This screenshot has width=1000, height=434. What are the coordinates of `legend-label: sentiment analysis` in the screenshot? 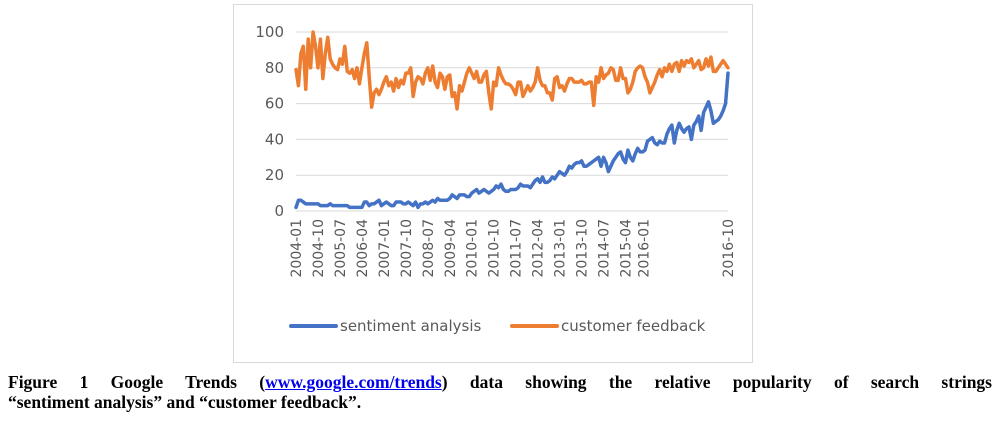 It's located at (411, 326).